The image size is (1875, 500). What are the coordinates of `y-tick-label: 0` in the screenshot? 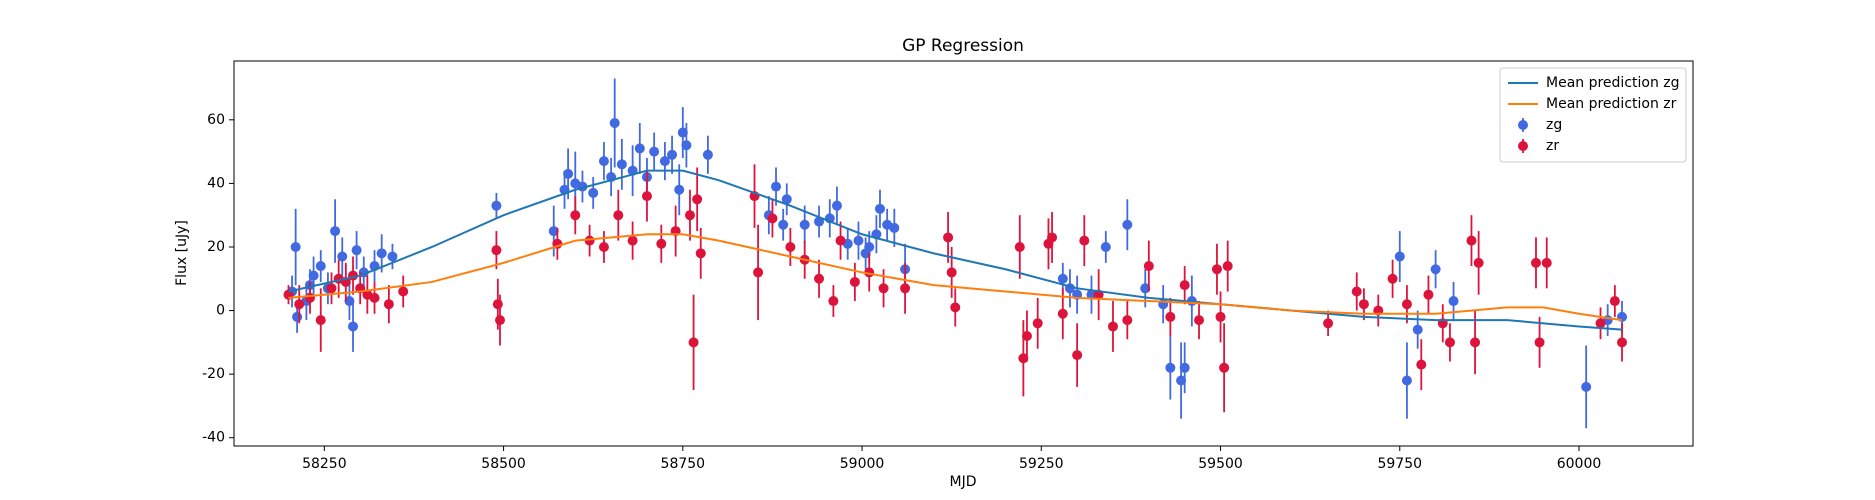 It's located at (220, 311).